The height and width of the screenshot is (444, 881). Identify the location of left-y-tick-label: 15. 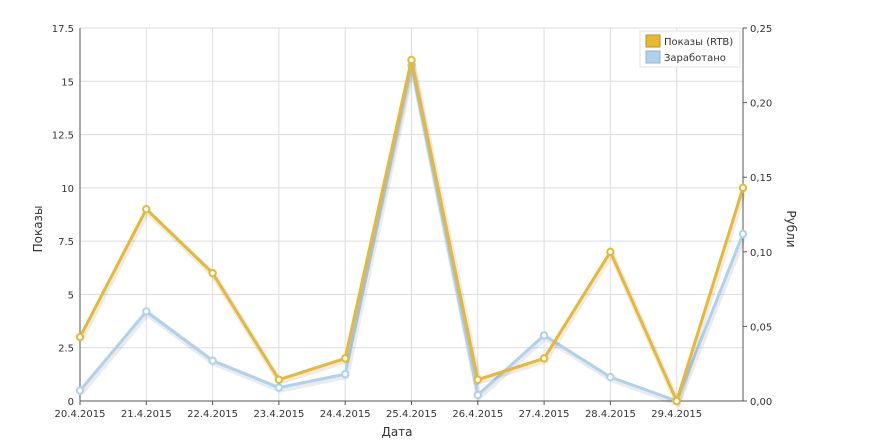
(67, 82).